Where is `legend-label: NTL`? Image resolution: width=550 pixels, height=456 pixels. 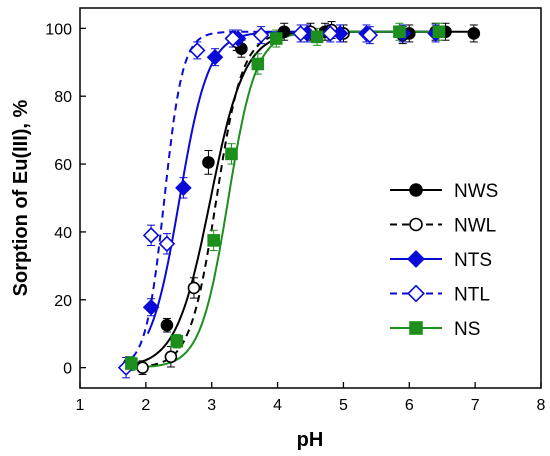
legend-label: NTL is located at coordinates (472, 295).